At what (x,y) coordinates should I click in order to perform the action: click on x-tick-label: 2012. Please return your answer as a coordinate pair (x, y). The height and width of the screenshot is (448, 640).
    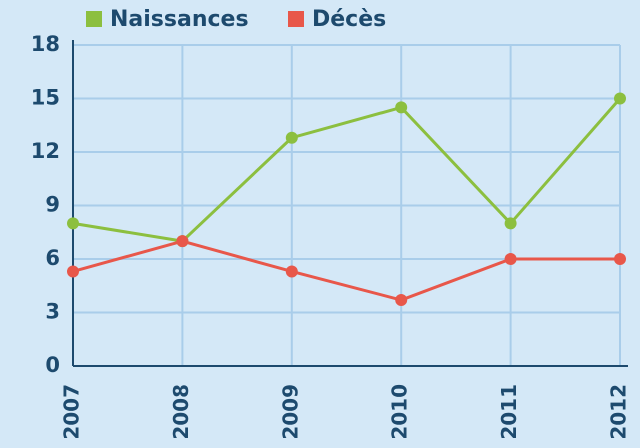
    Looking at the image, I should click on (619, 412).